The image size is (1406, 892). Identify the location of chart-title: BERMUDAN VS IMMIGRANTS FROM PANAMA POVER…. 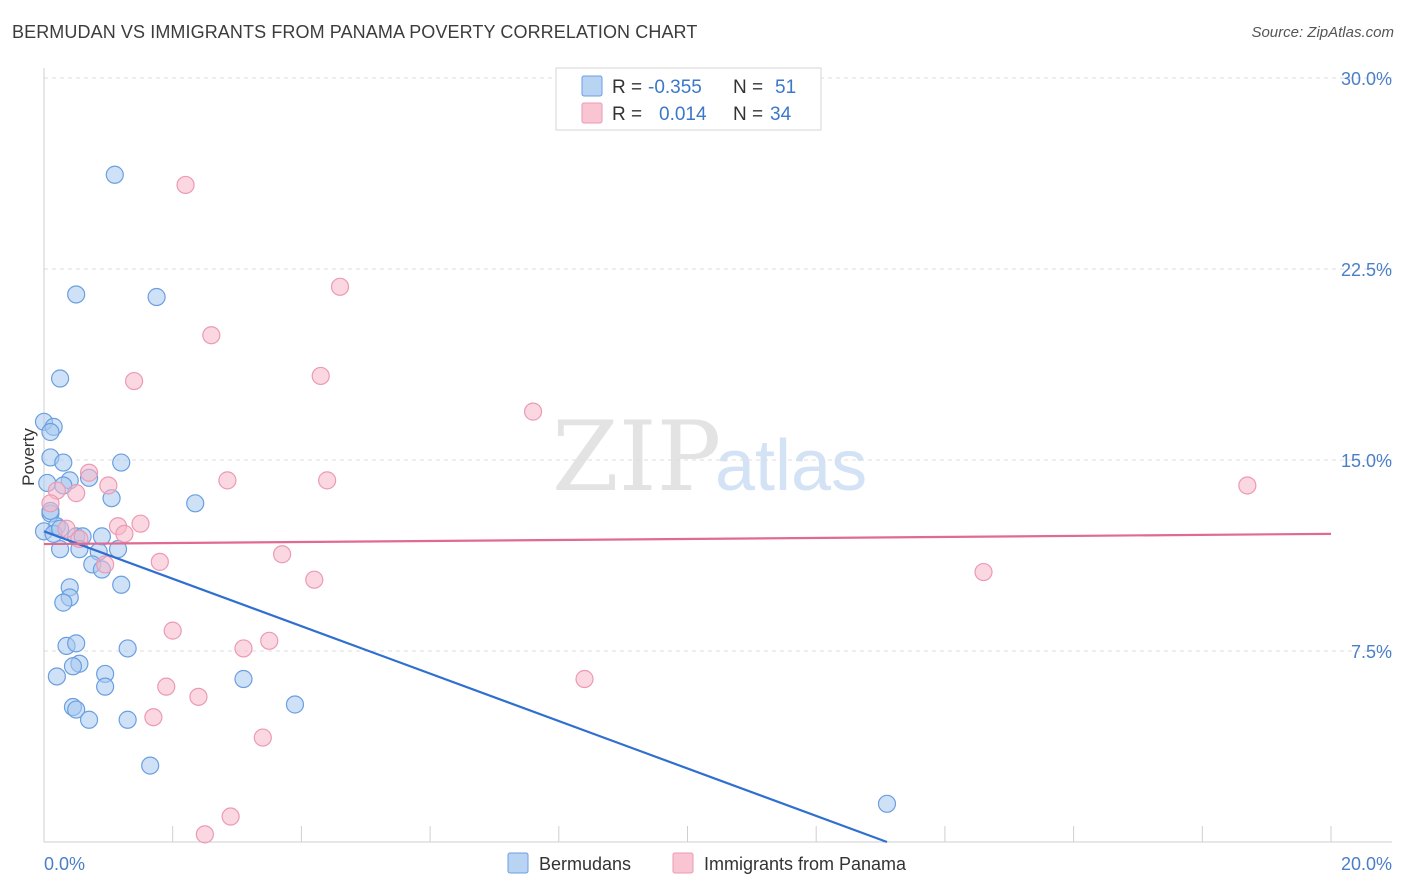
(355, 32).